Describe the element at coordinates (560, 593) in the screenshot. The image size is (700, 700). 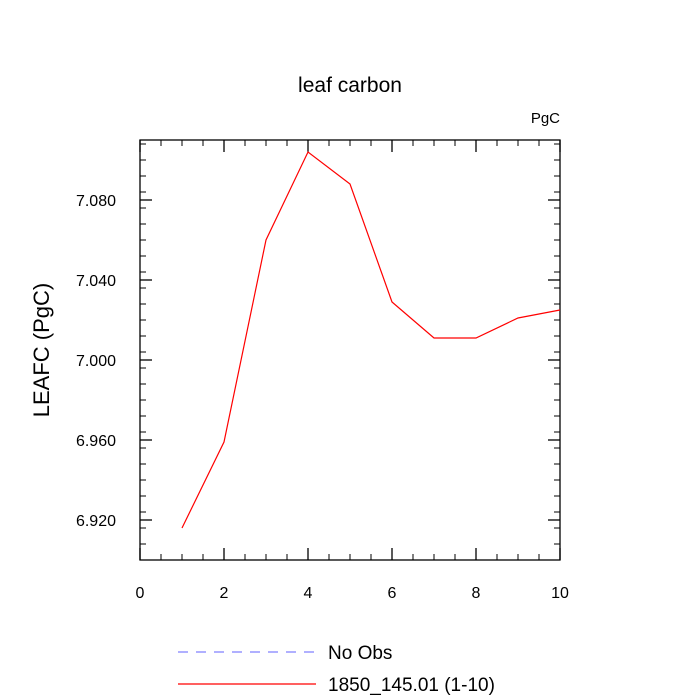
I see `x-tick-label: 10` at that location.